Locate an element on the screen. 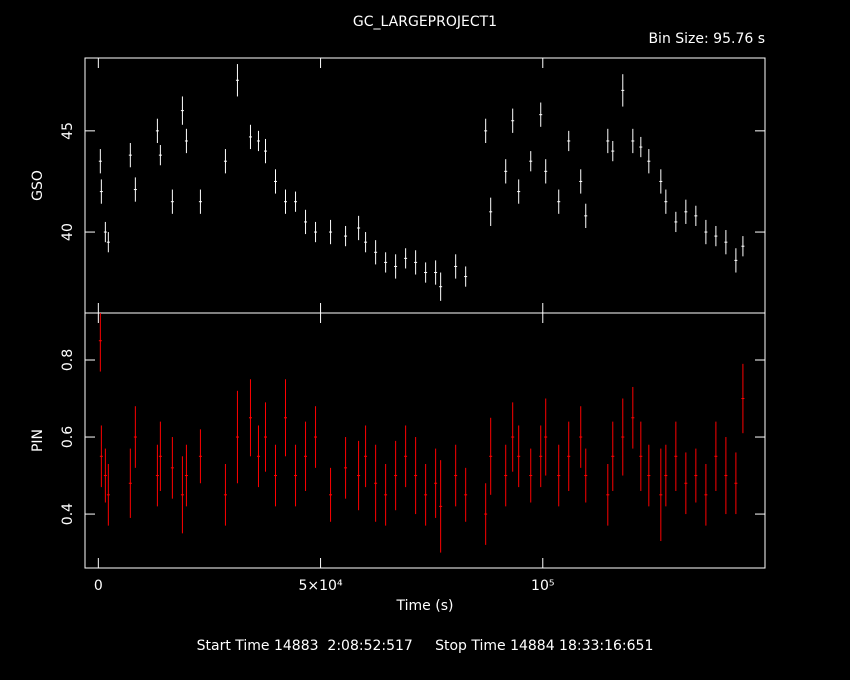  y-axis-label: GSO is located at coordinates (38, 185).